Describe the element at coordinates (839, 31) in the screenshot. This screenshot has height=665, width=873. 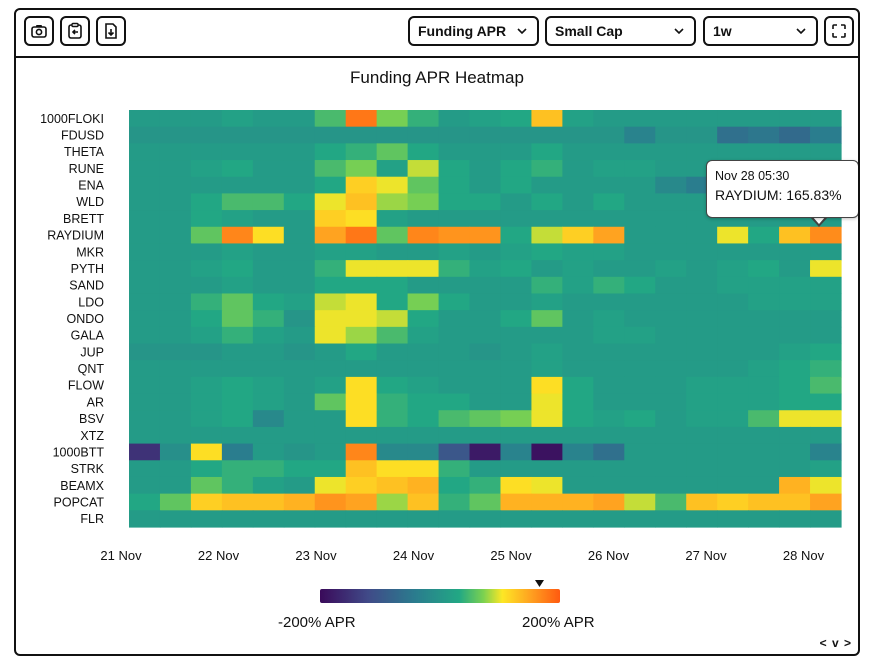
I see `fullscreen-icon` at that location.